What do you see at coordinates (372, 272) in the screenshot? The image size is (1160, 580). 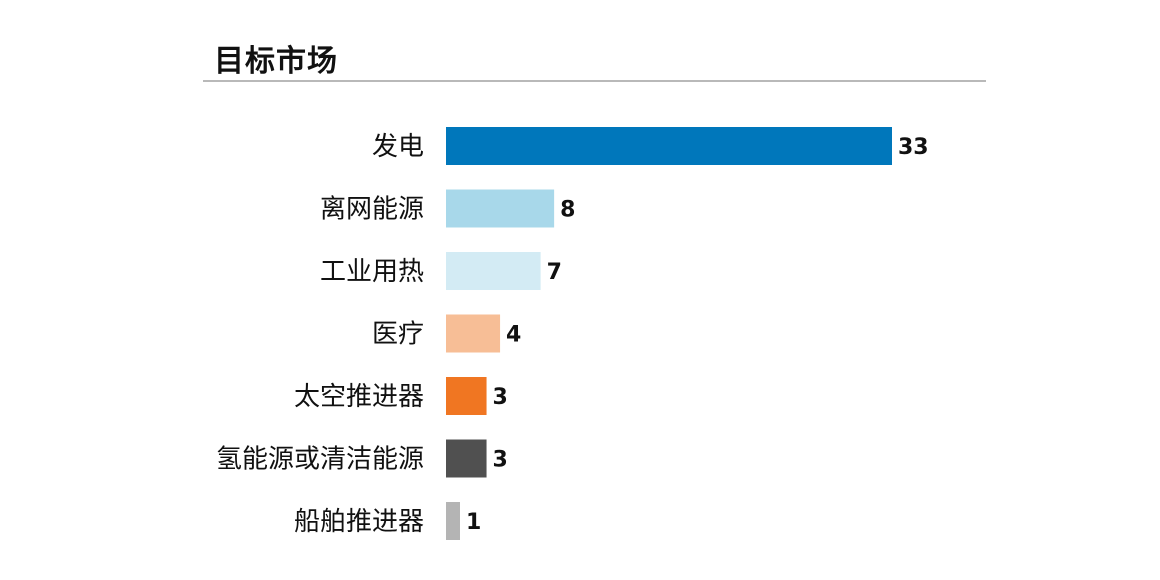 I see `category-label: 工业用热` at bounding box center [372, 272].